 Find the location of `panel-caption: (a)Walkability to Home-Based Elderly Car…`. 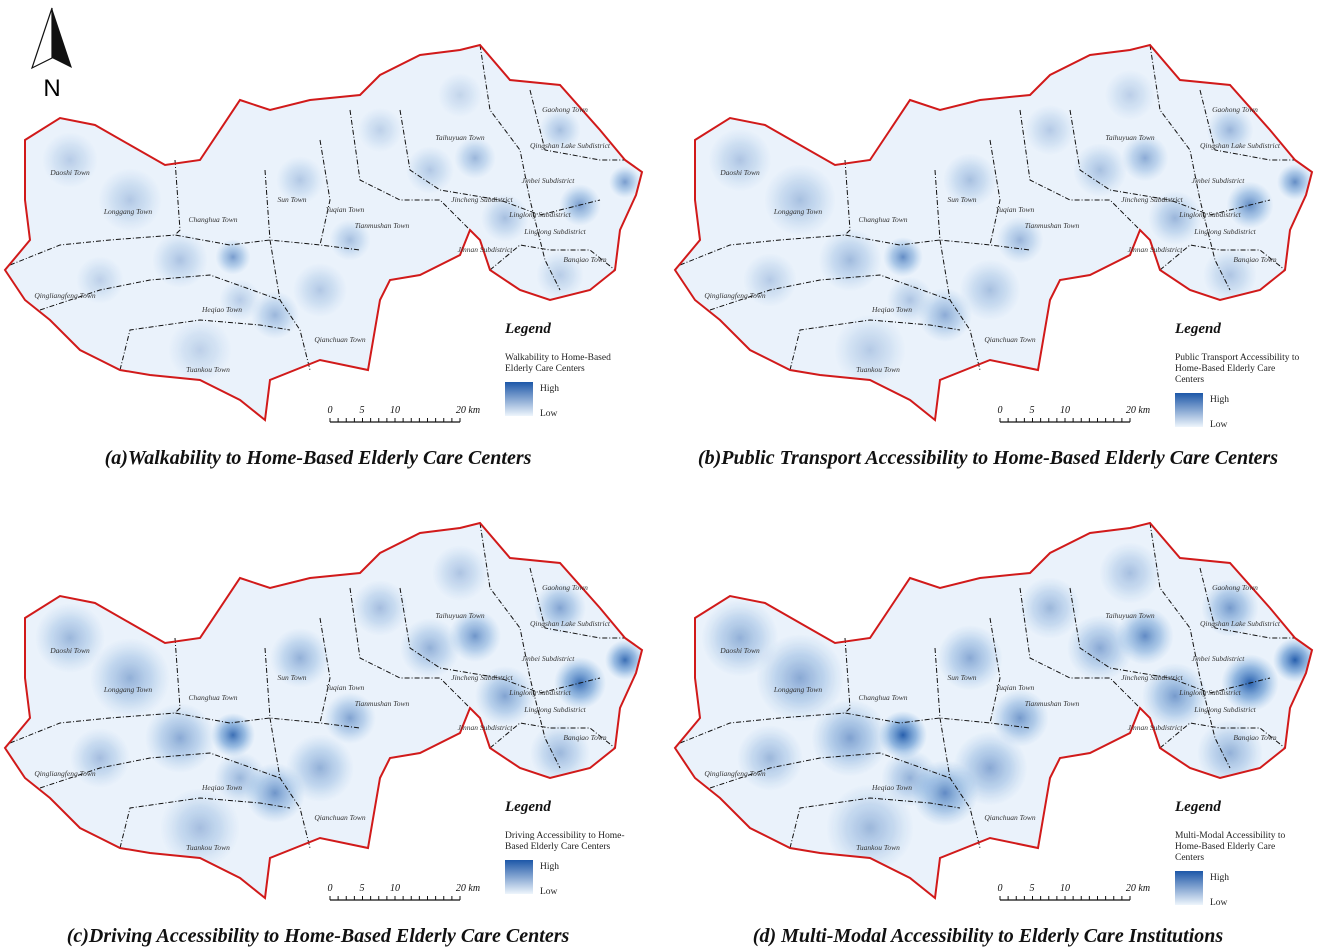

panel-caption: (a)Walkability to Home-Based Elderly Car… is located at coordinates (318, 458).